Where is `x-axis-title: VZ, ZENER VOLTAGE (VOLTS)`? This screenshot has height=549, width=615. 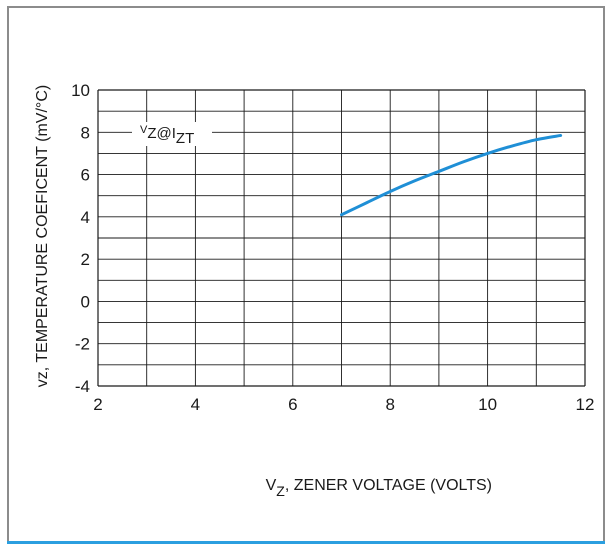 x-axis-title: VZ, ZENER VOLTAGE (VOLTS) is located at coordinates (379, 488).